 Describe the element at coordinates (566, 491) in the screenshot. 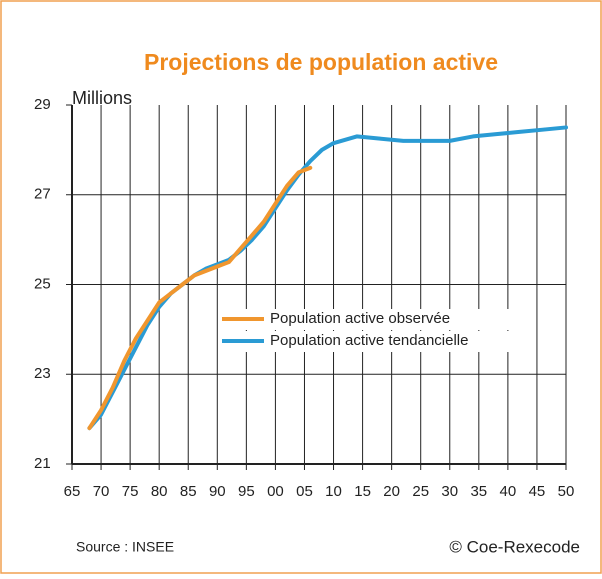

I see `x-tick-label: 50` at that location.